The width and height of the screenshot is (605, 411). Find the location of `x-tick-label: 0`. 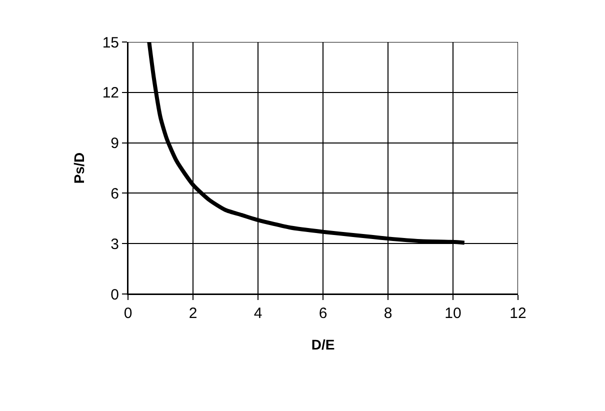

x-tick-label: 0 is located at coordinates (128, 313).